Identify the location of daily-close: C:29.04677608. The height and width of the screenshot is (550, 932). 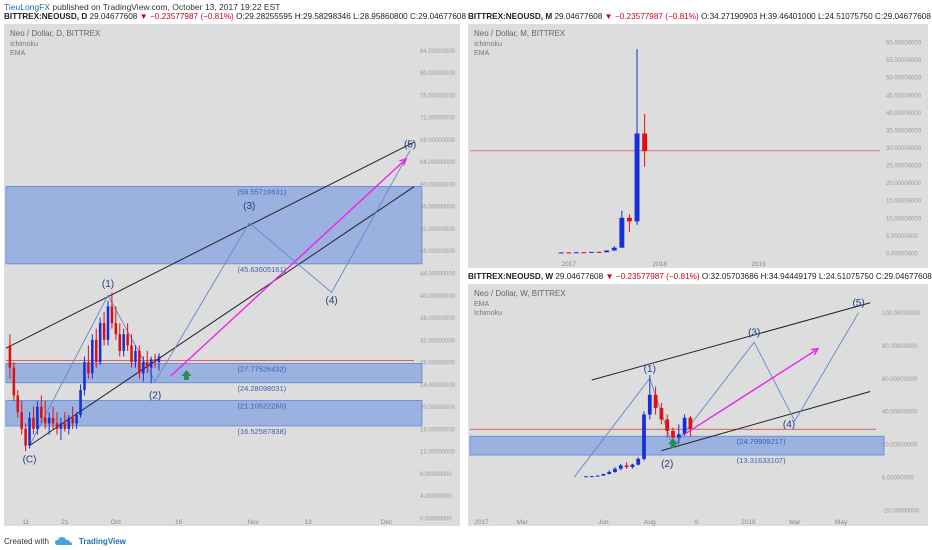
(438, 16).